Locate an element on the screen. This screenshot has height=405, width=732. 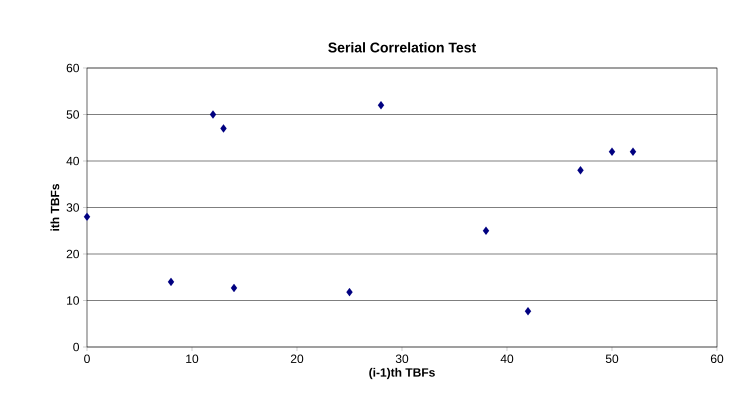
y-axis-title: ith TBFs is located at coordinates (55, 207).